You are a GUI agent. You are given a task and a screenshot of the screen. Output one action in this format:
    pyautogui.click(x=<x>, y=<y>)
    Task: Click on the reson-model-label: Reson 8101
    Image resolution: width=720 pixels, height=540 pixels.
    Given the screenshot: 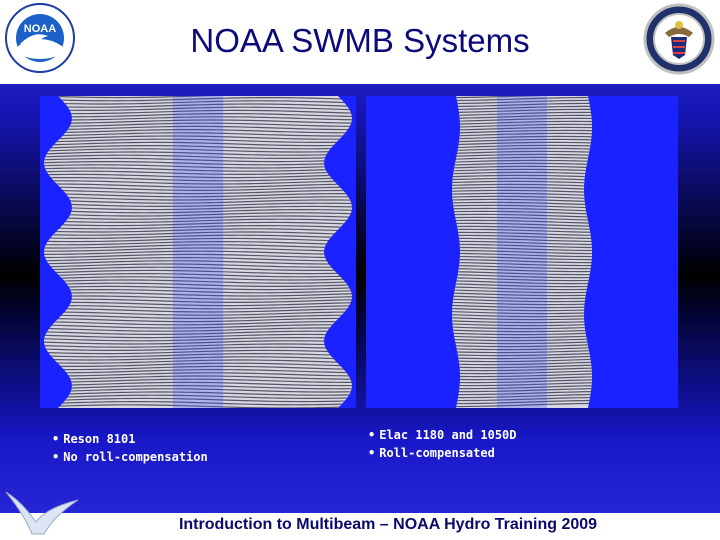 What is the action you would take?
    pyautogui.click(x=99, y=439)
    